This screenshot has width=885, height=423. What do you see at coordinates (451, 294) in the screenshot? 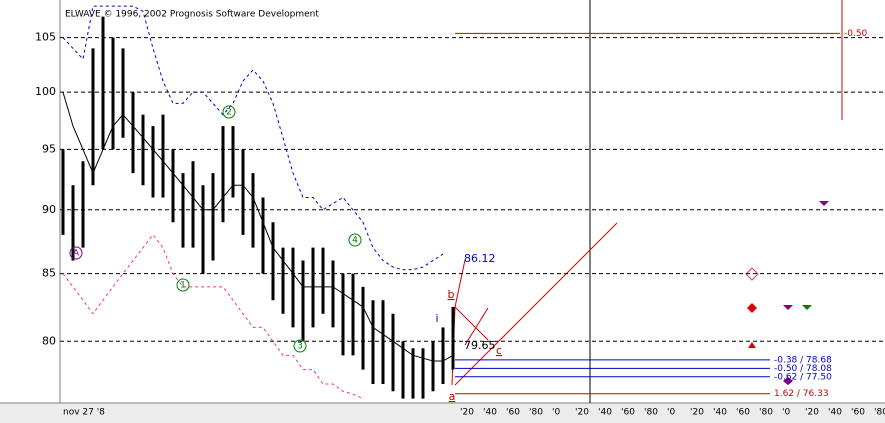
I see `wave-letter: b` at bounding box center [451, 294].